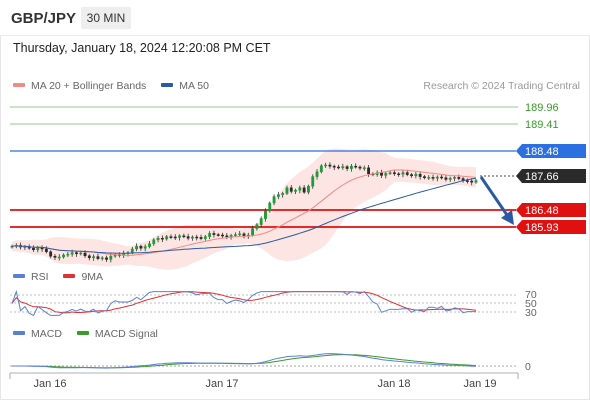 Image resolution: width=590 pixels, height=400 pixels. What do you see at coordinates (244, 361) in the screenshot?
I see `macd-line` at bounding box center [244, 361].